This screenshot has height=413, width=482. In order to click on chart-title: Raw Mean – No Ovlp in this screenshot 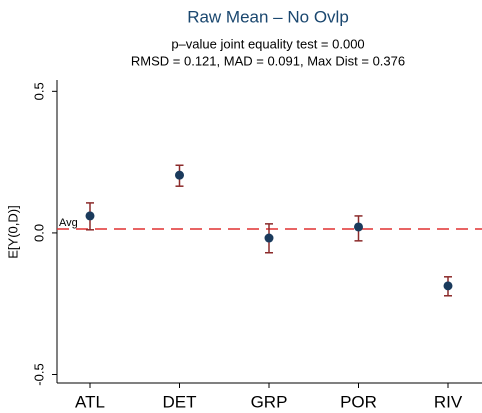, I will do `click(268, 16)`.